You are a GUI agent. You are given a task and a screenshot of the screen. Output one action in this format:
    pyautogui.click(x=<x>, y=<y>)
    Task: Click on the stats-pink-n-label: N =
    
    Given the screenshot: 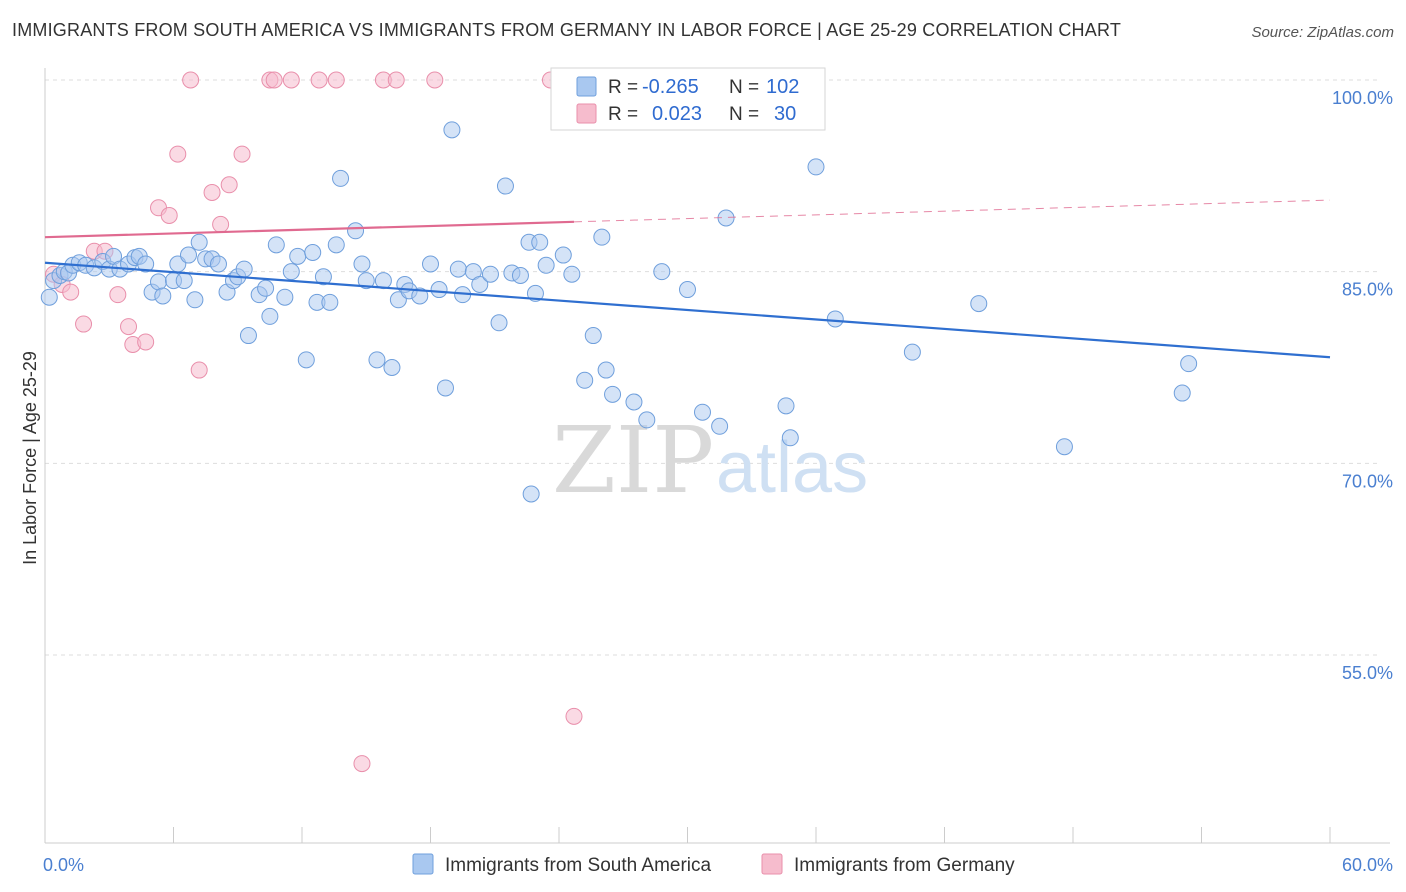 What is the action you would take?
    pyautogui.click(x=744, y=114)
    